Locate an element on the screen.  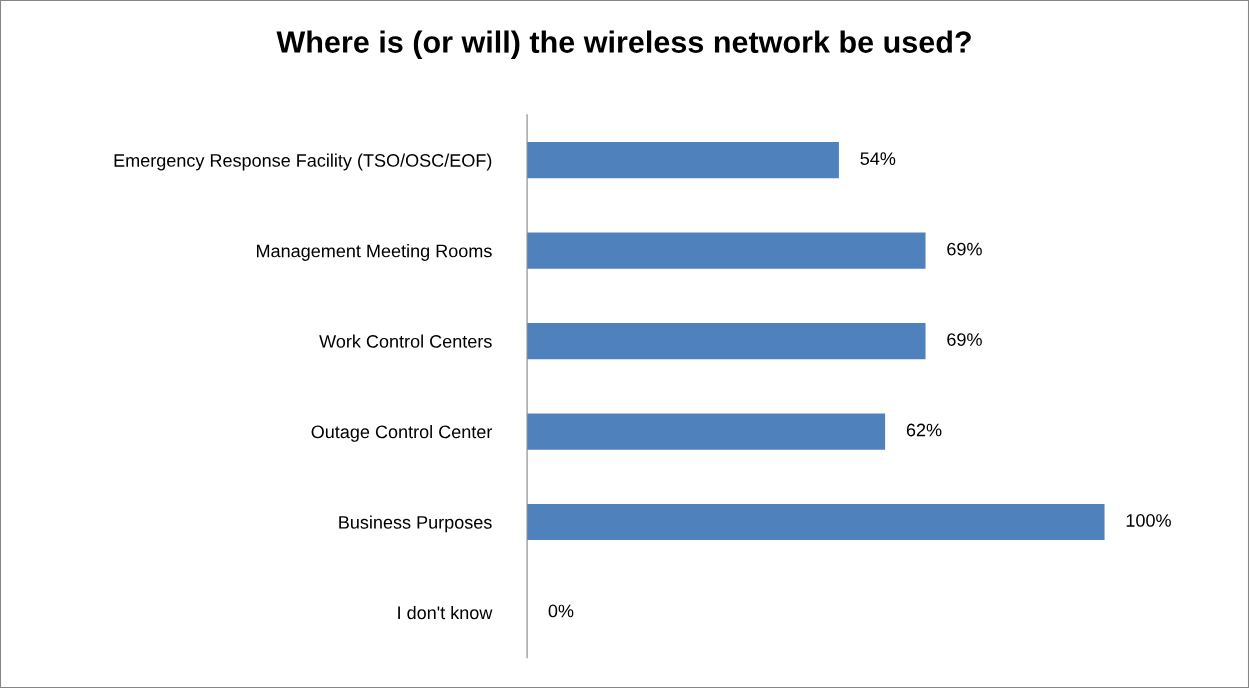
data-label: 54% is located at coordinates (878, 158).